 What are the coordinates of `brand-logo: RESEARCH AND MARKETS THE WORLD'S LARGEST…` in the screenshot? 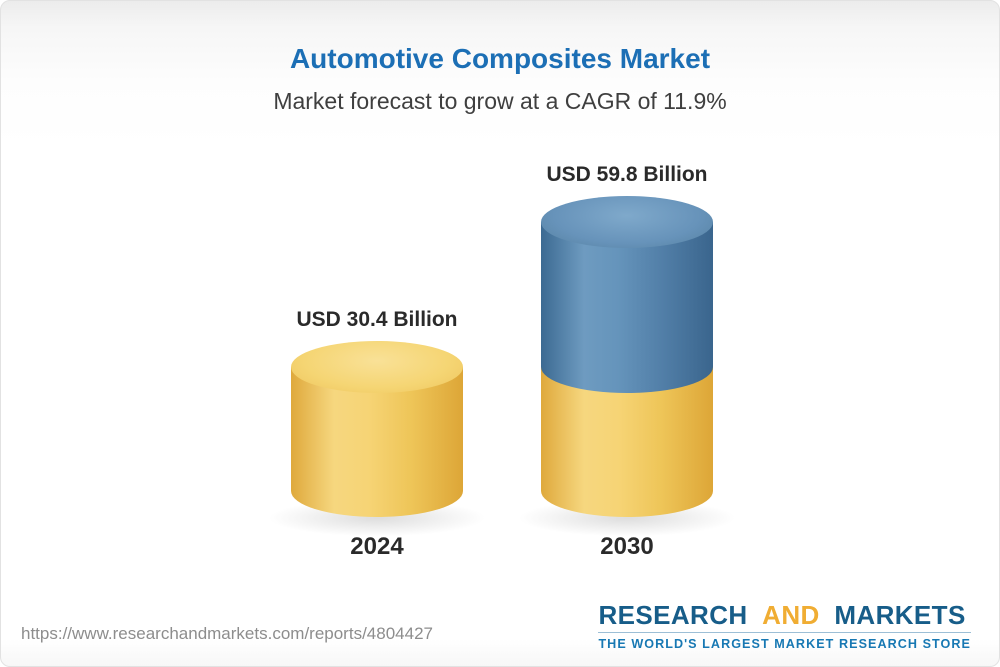 It's located at (784, 626).